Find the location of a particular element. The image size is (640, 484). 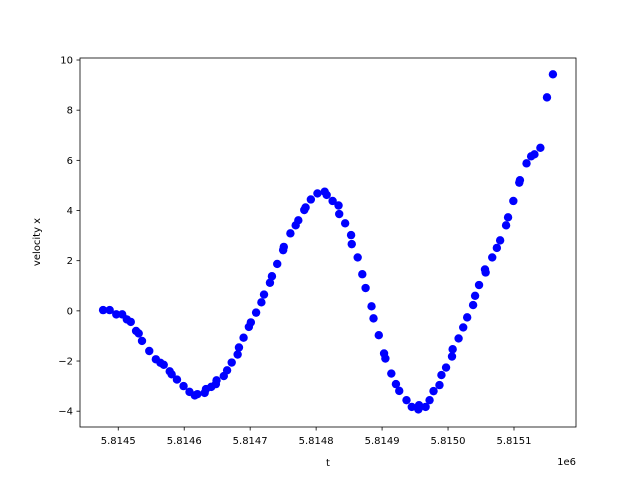

y-axis-label: velocity x is located at coordinates (37, 242).